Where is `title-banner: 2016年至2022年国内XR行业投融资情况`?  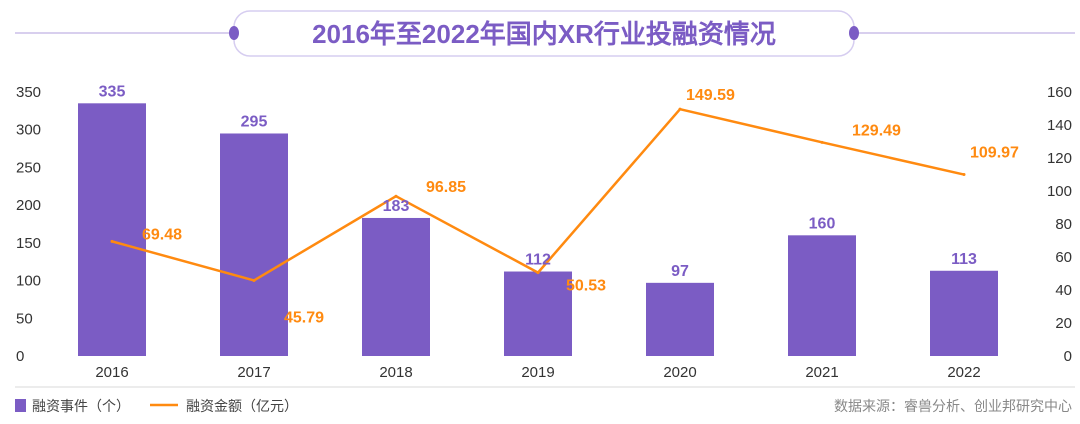
title-banner: 2016年至2022年国内XR行业投融资情况 is located at coordinates (545, 33).